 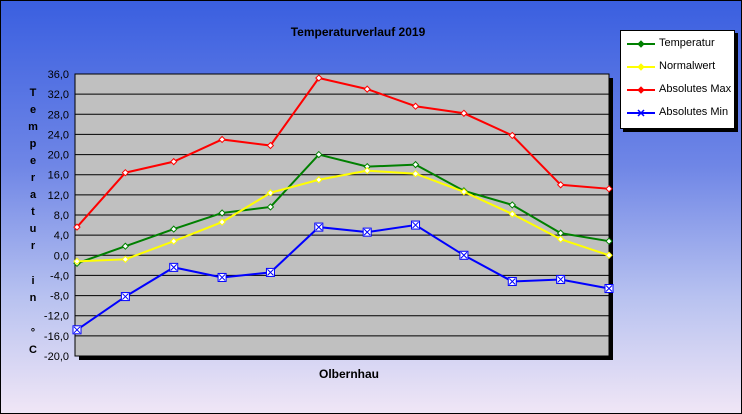 I want to click on legend-label: Absolutes Min, so click(x=694, y=112).